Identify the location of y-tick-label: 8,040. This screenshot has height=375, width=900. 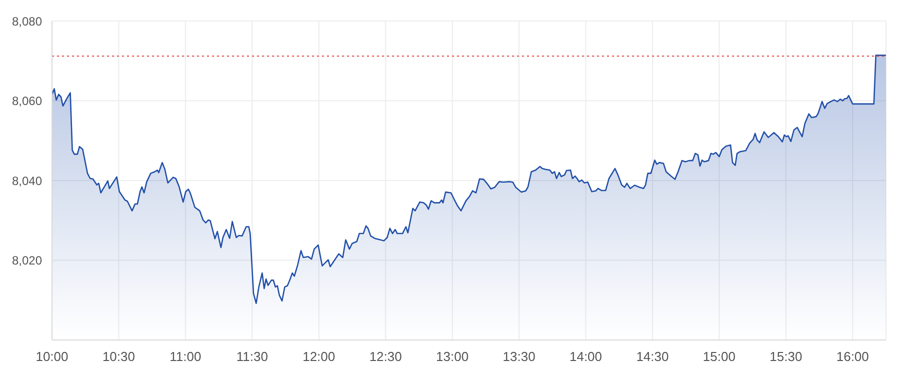
(27, 181).